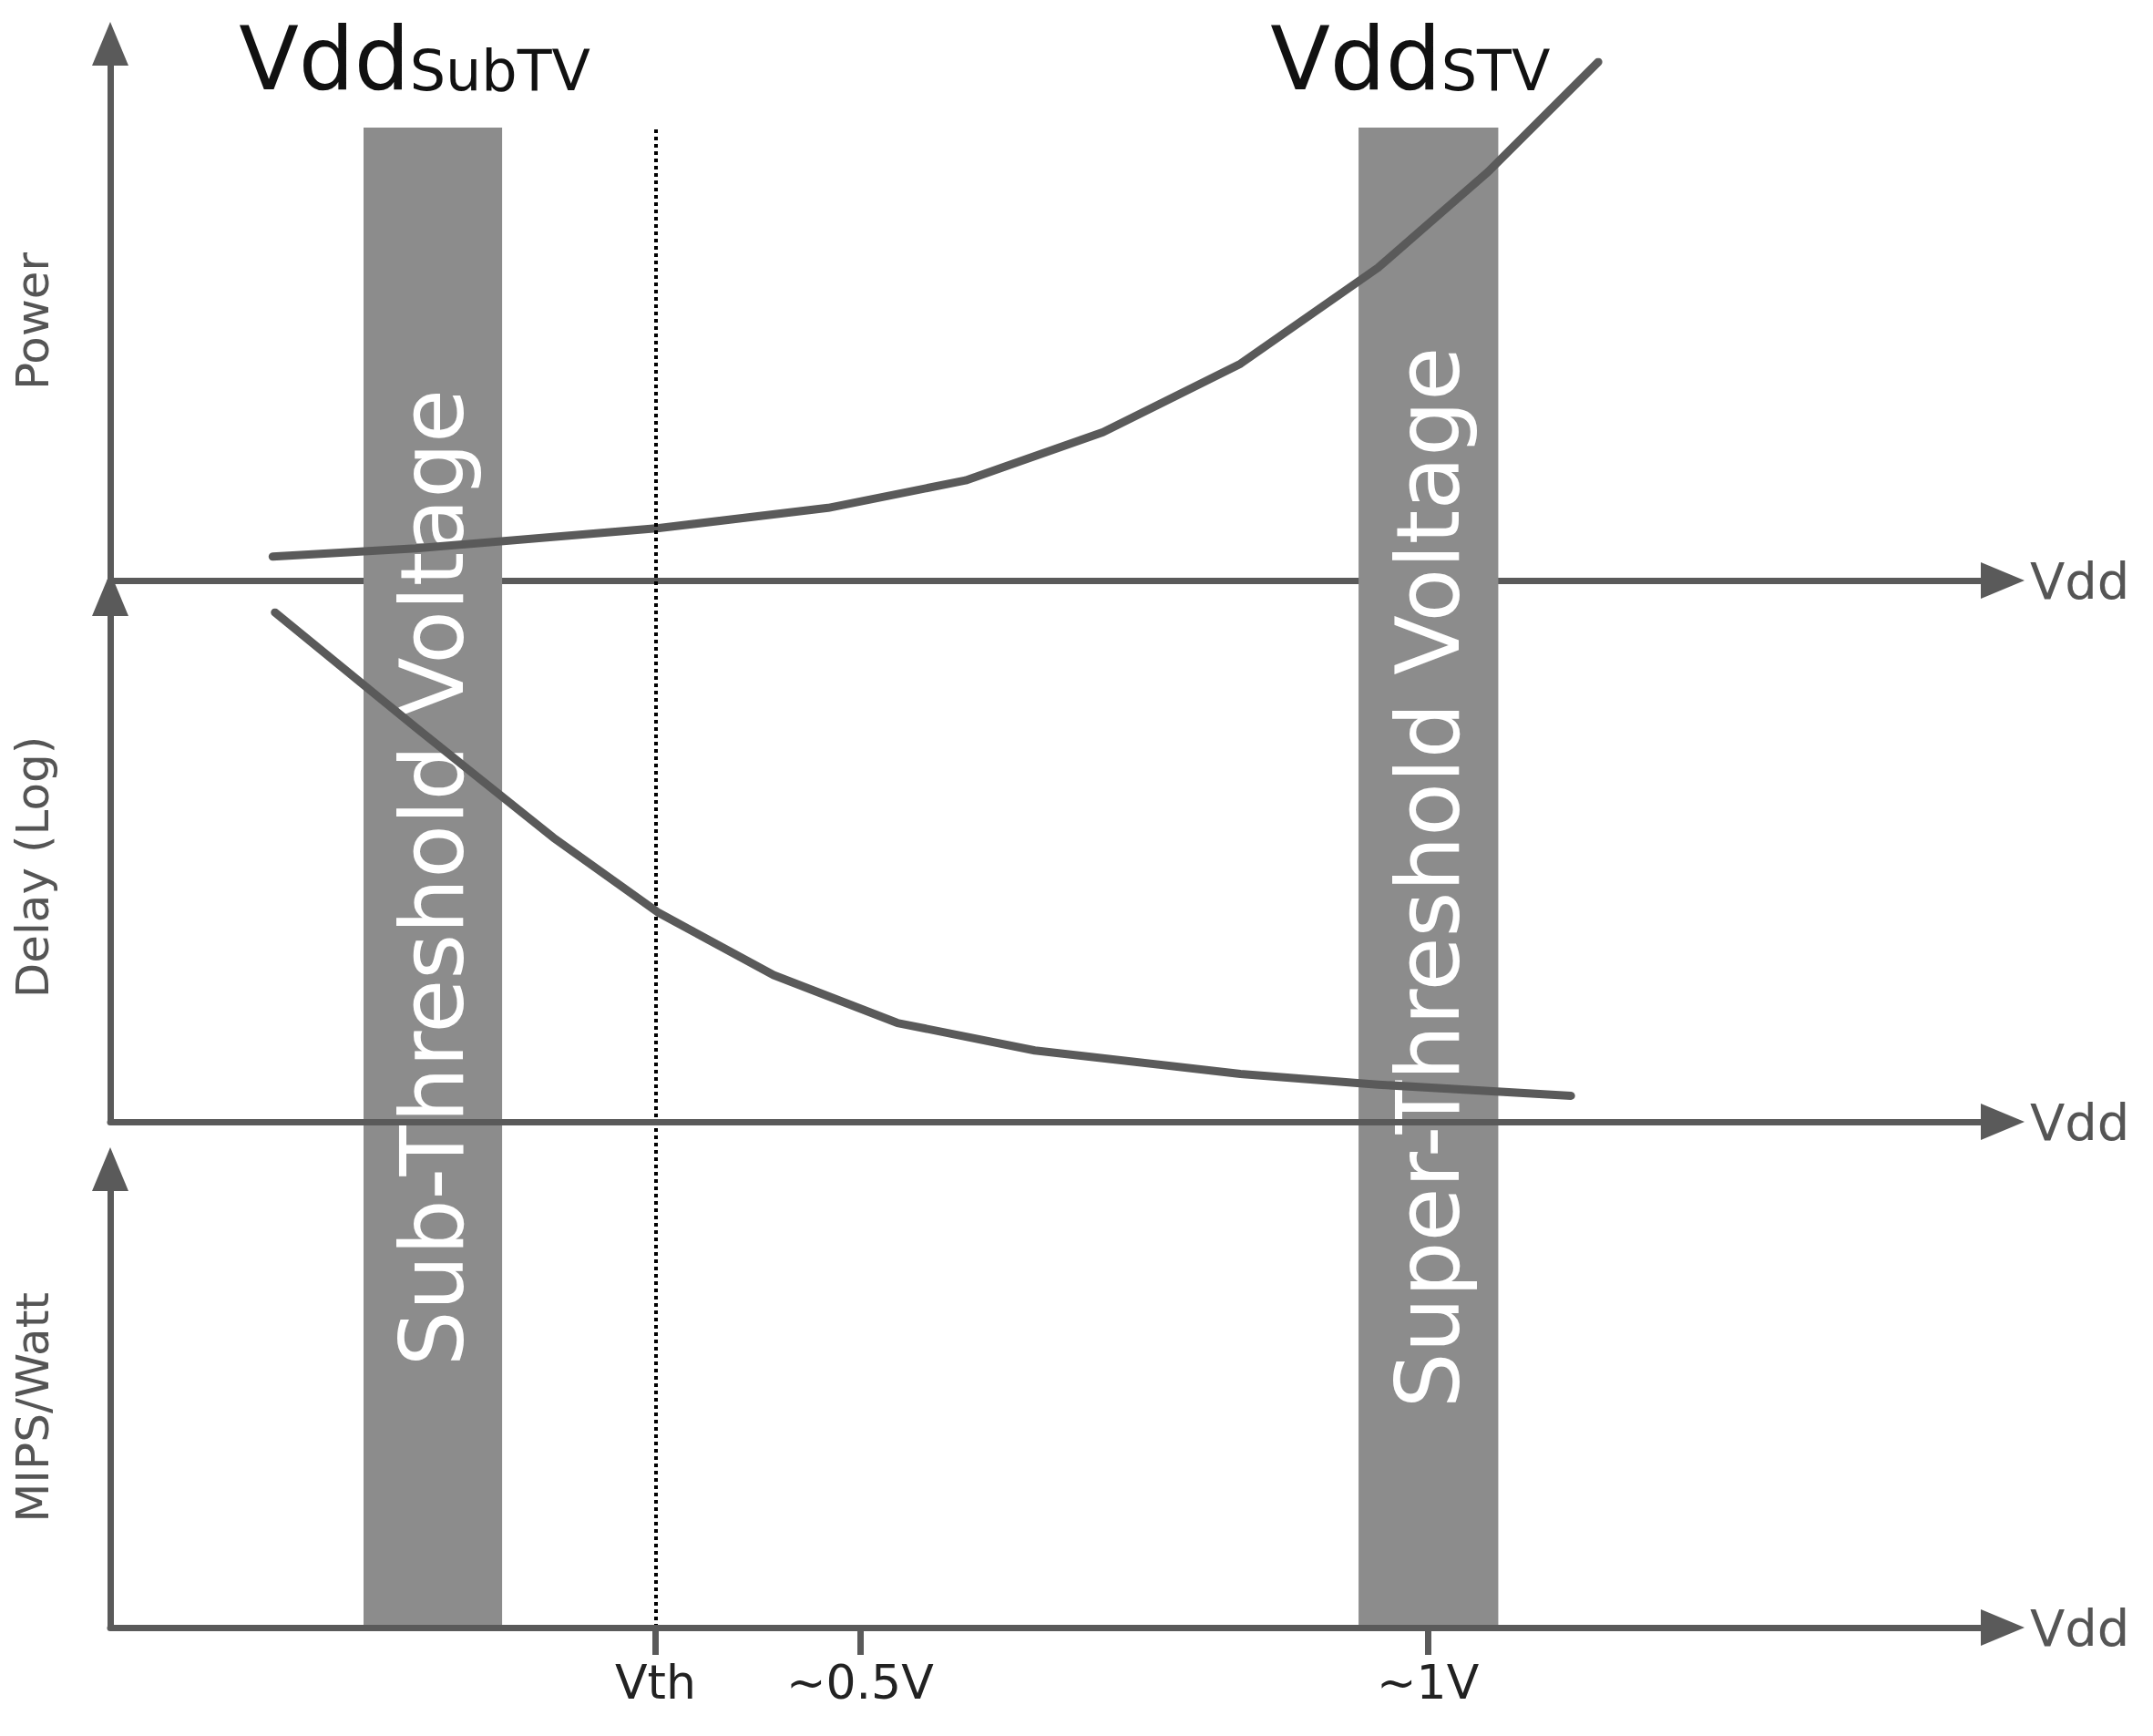 The height and width of the screenshot is (1736, 2153). I want to click on x-tick-label: ~0.5V, so click(860, 1682).